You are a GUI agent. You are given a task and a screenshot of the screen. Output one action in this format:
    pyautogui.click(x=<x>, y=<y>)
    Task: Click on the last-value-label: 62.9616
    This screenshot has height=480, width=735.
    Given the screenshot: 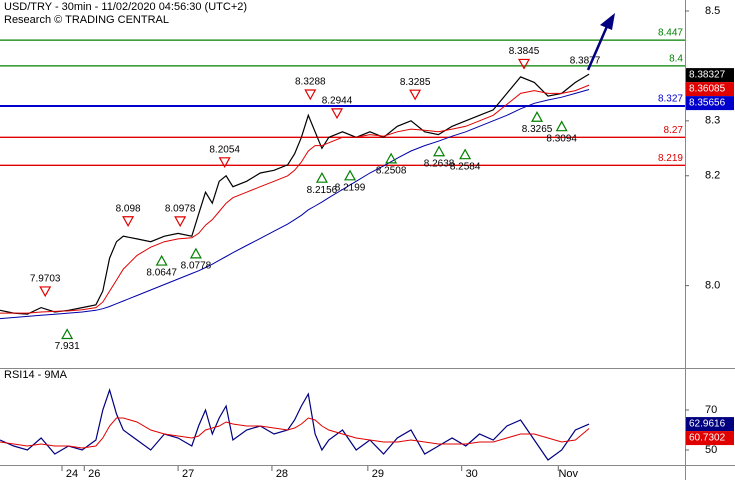 What is the action you would take?
    pyautogui.click(x=707, y=424)
    